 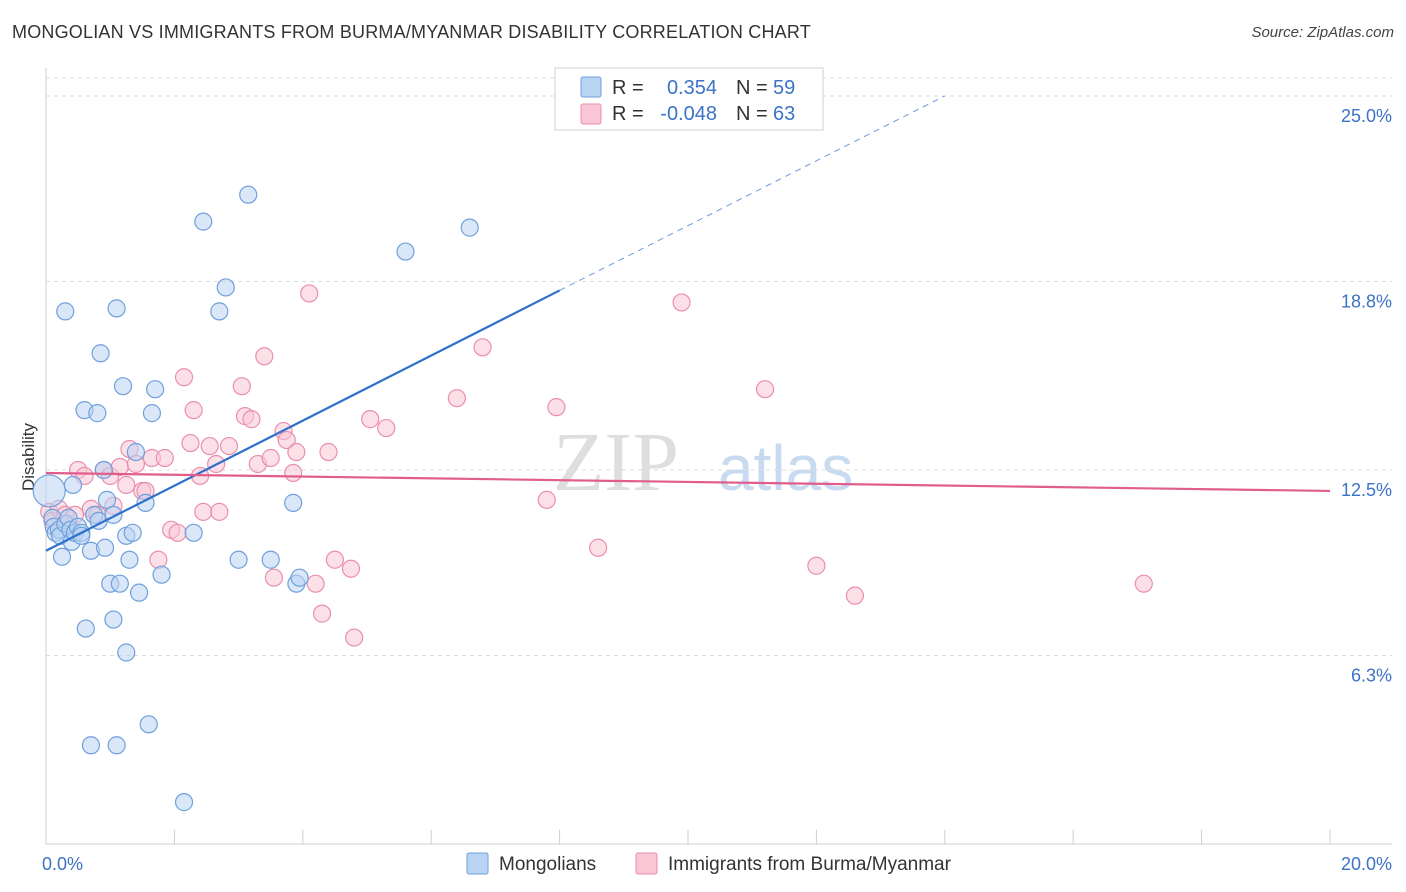 I want to click on burma-trend-line, so click(x=688, y=482).